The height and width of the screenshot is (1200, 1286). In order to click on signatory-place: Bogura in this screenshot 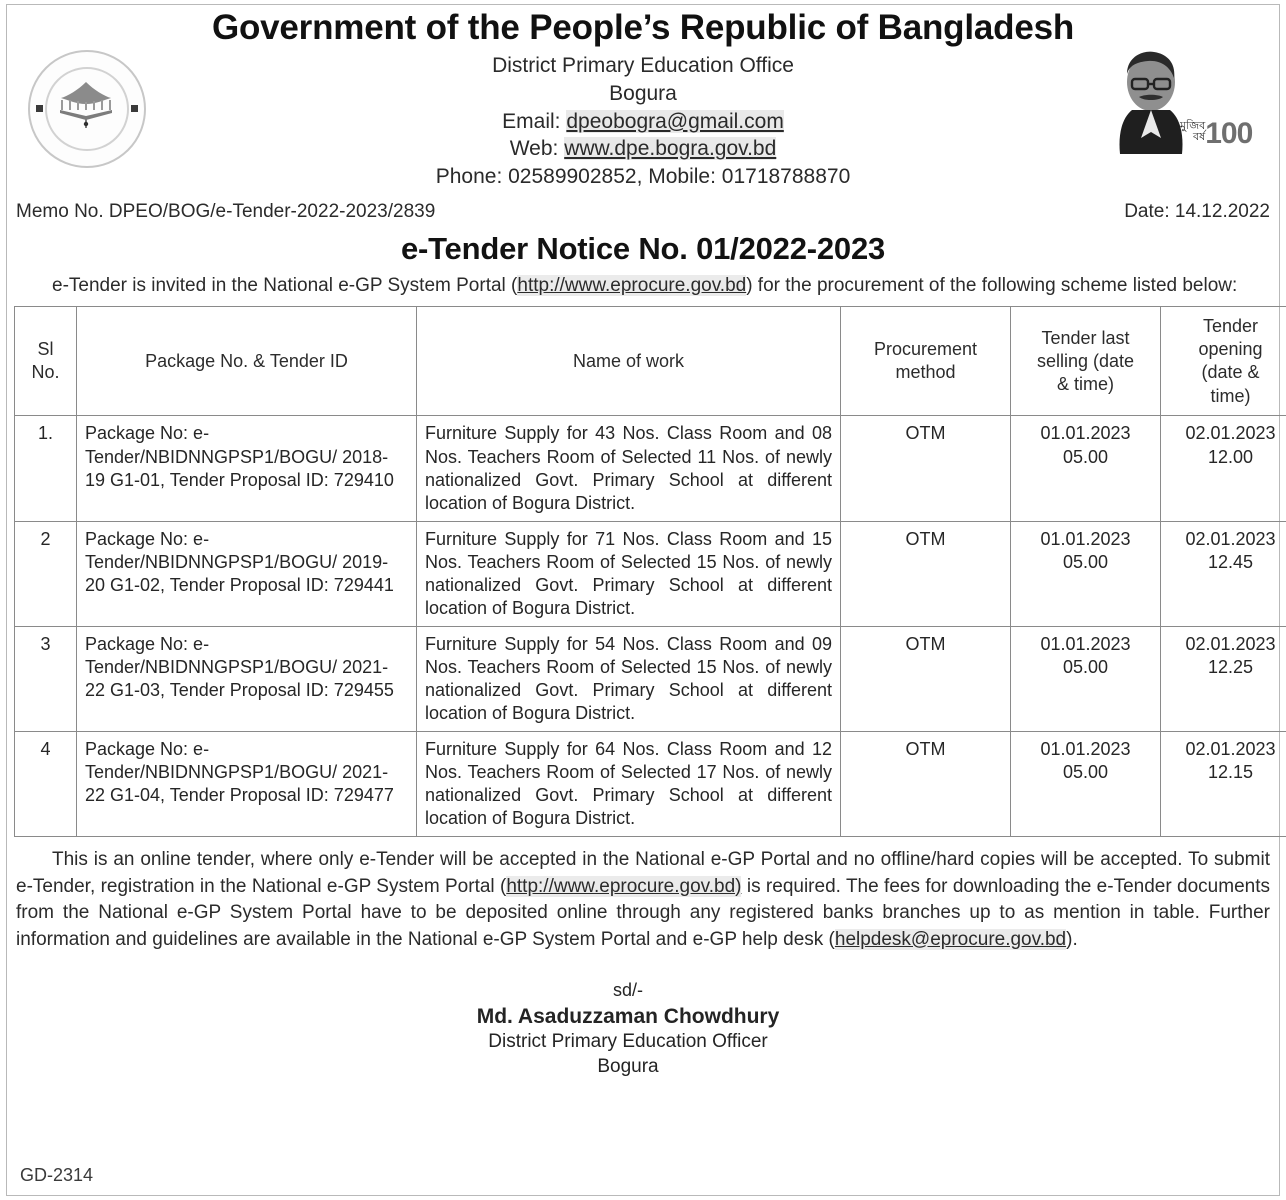, I will do `click(628, 1066)`.